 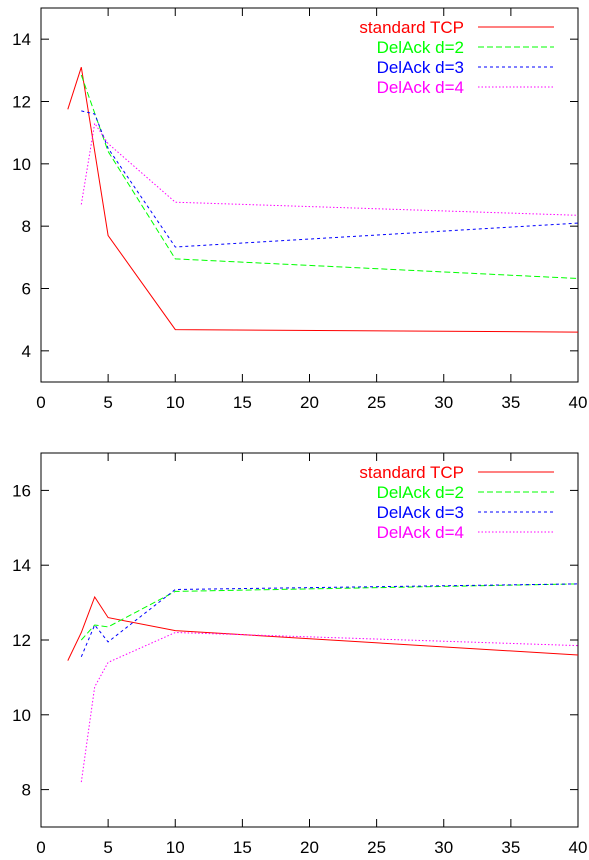 I want to click on y-tick-label: 6, so click(x=26, y=289).